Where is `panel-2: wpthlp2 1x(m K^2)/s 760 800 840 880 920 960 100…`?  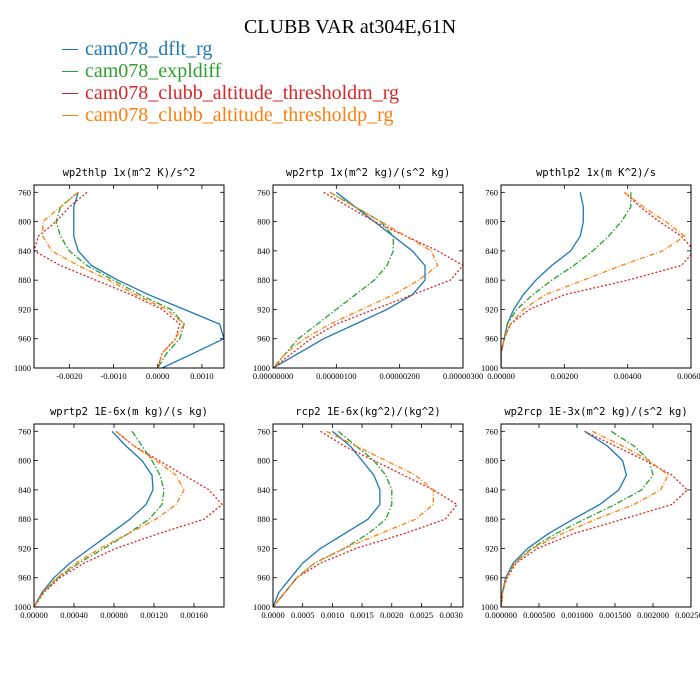
panel-2: wpthlp2 1x(m K^2)/s 760 800 840 880 920 960 100… is located at coordinates (590, 274).